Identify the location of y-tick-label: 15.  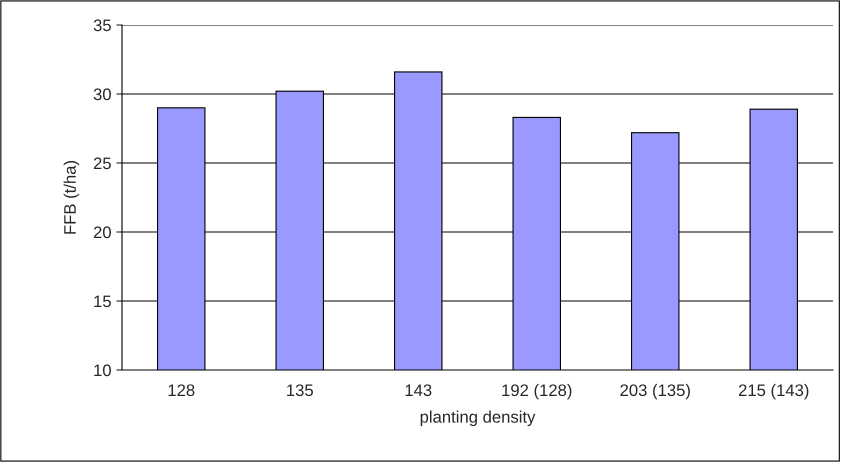
(102, 302).